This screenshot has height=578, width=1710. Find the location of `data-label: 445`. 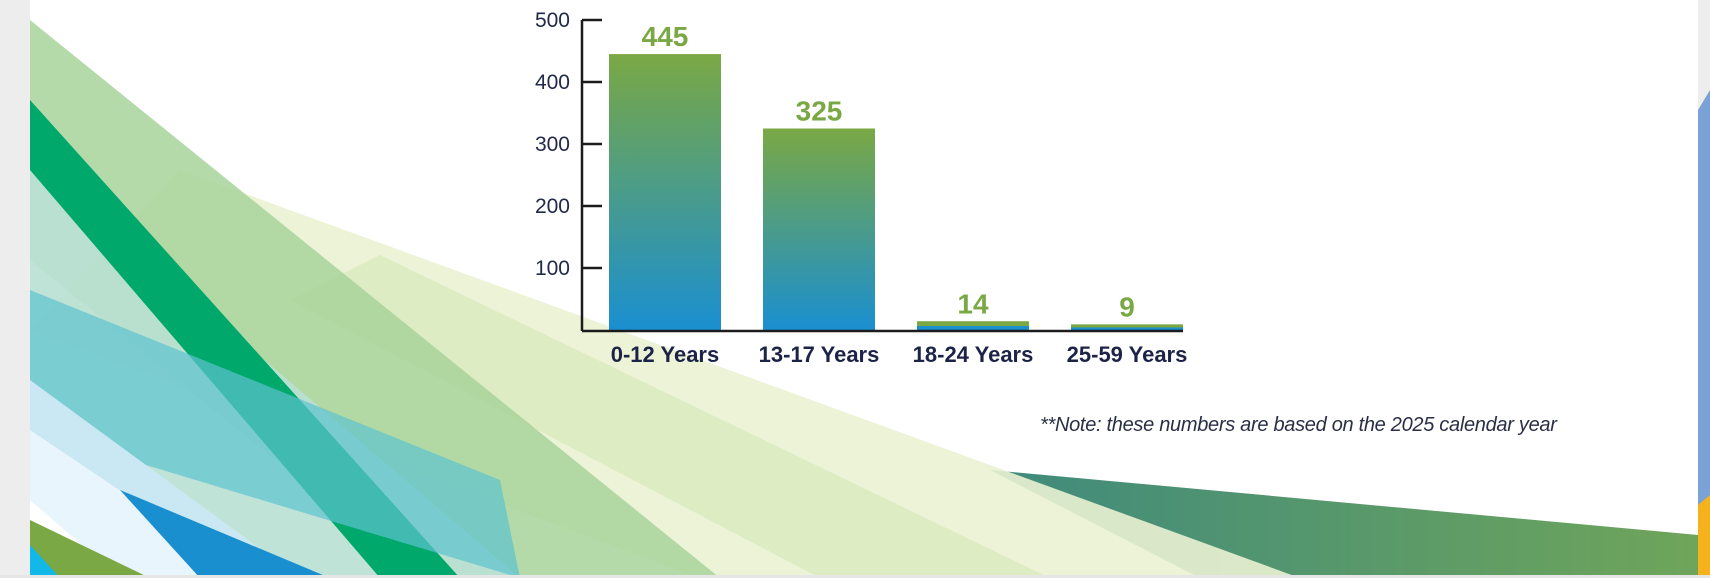

data-label: 445 is located at coordinates (665, 36).